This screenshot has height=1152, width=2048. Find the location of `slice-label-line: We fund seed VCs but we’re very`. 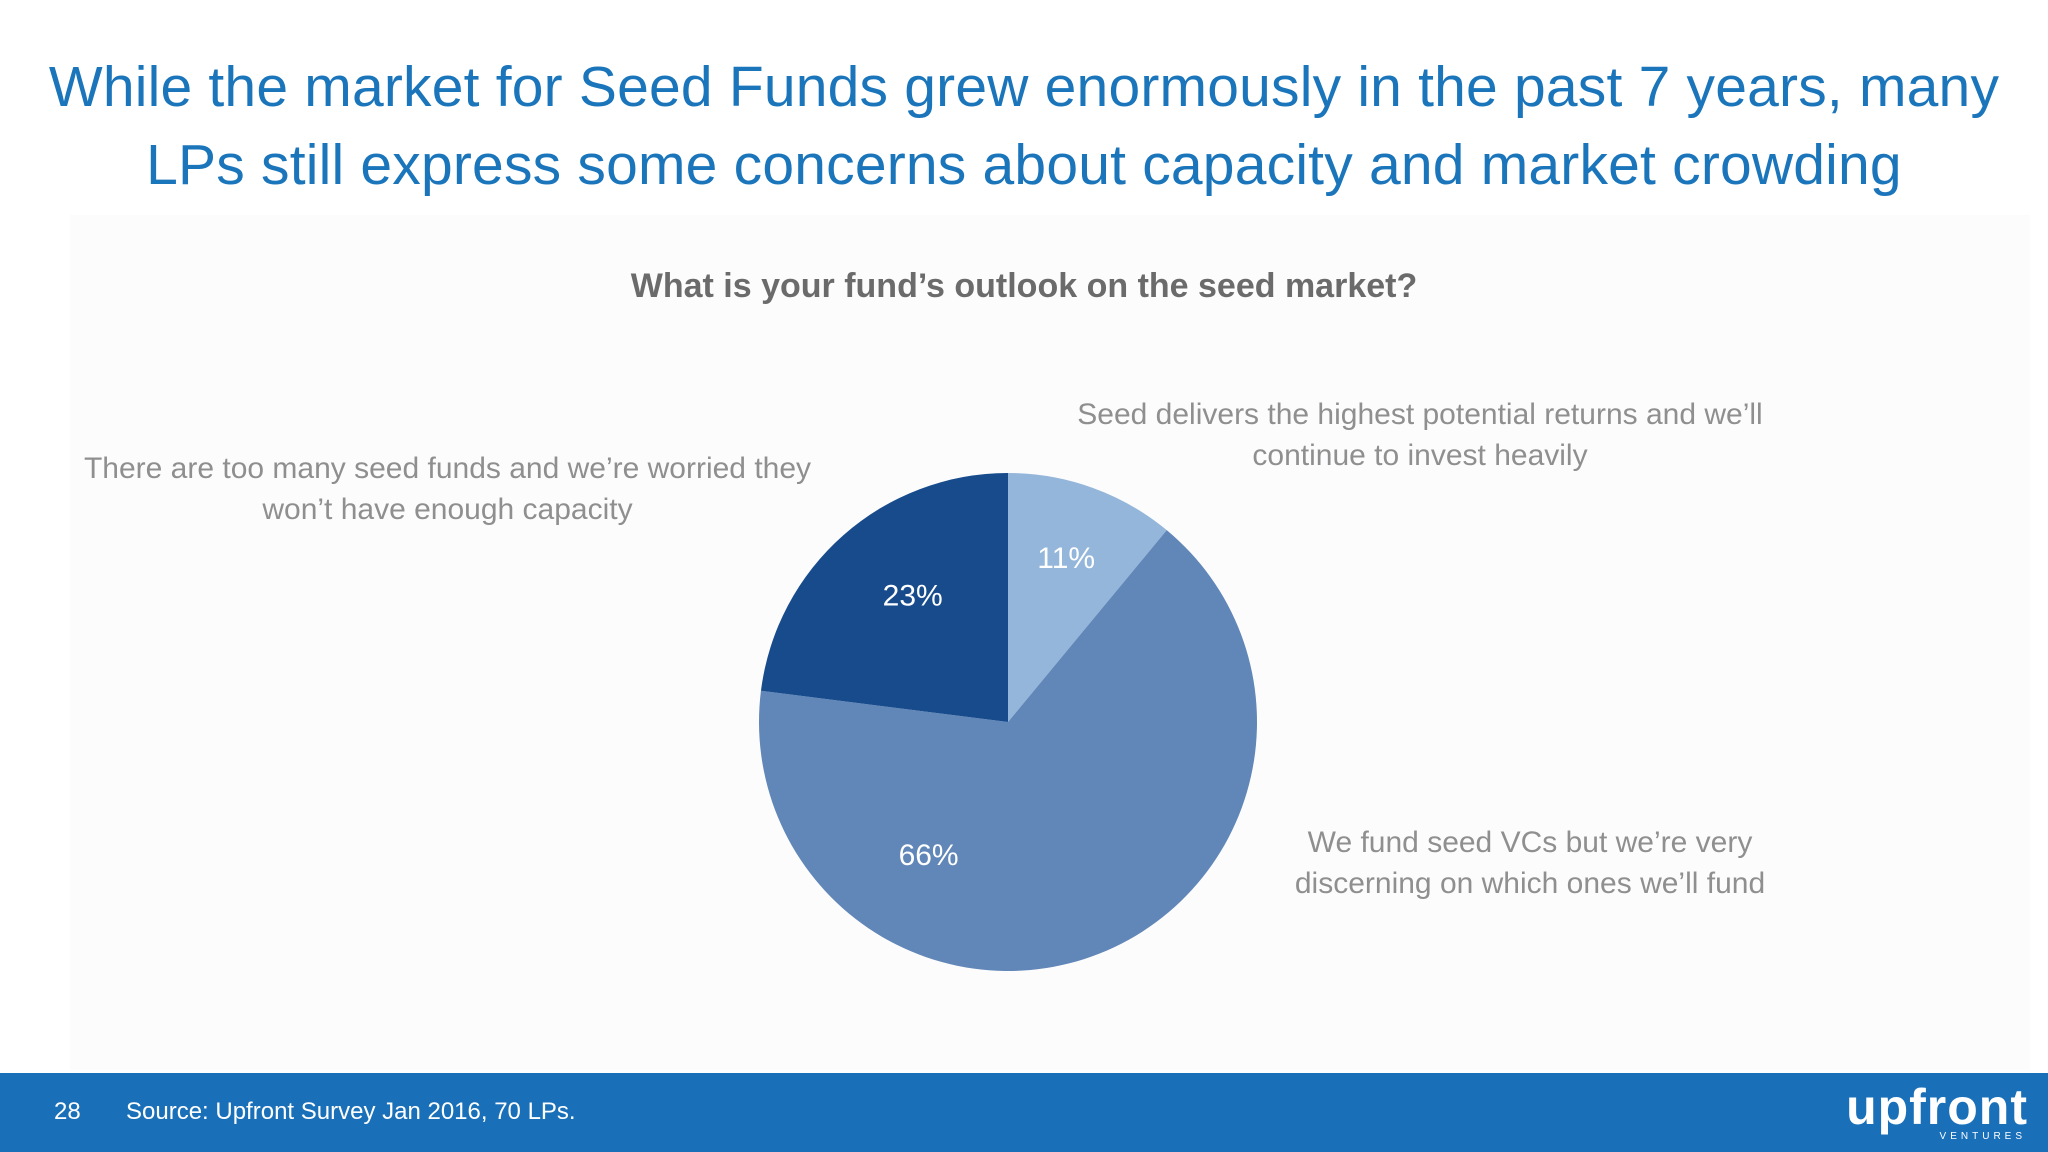

slice-label-line: We fund seed VCs but we’re very is located at coordinates (1530, 842).